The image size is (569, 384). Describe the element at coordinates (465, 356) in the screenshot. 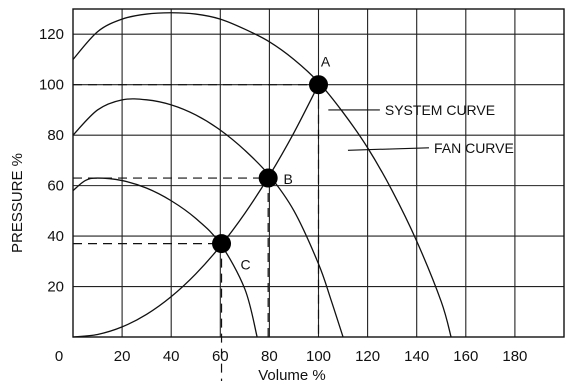

I see `x-tick-label: 160` at that location.